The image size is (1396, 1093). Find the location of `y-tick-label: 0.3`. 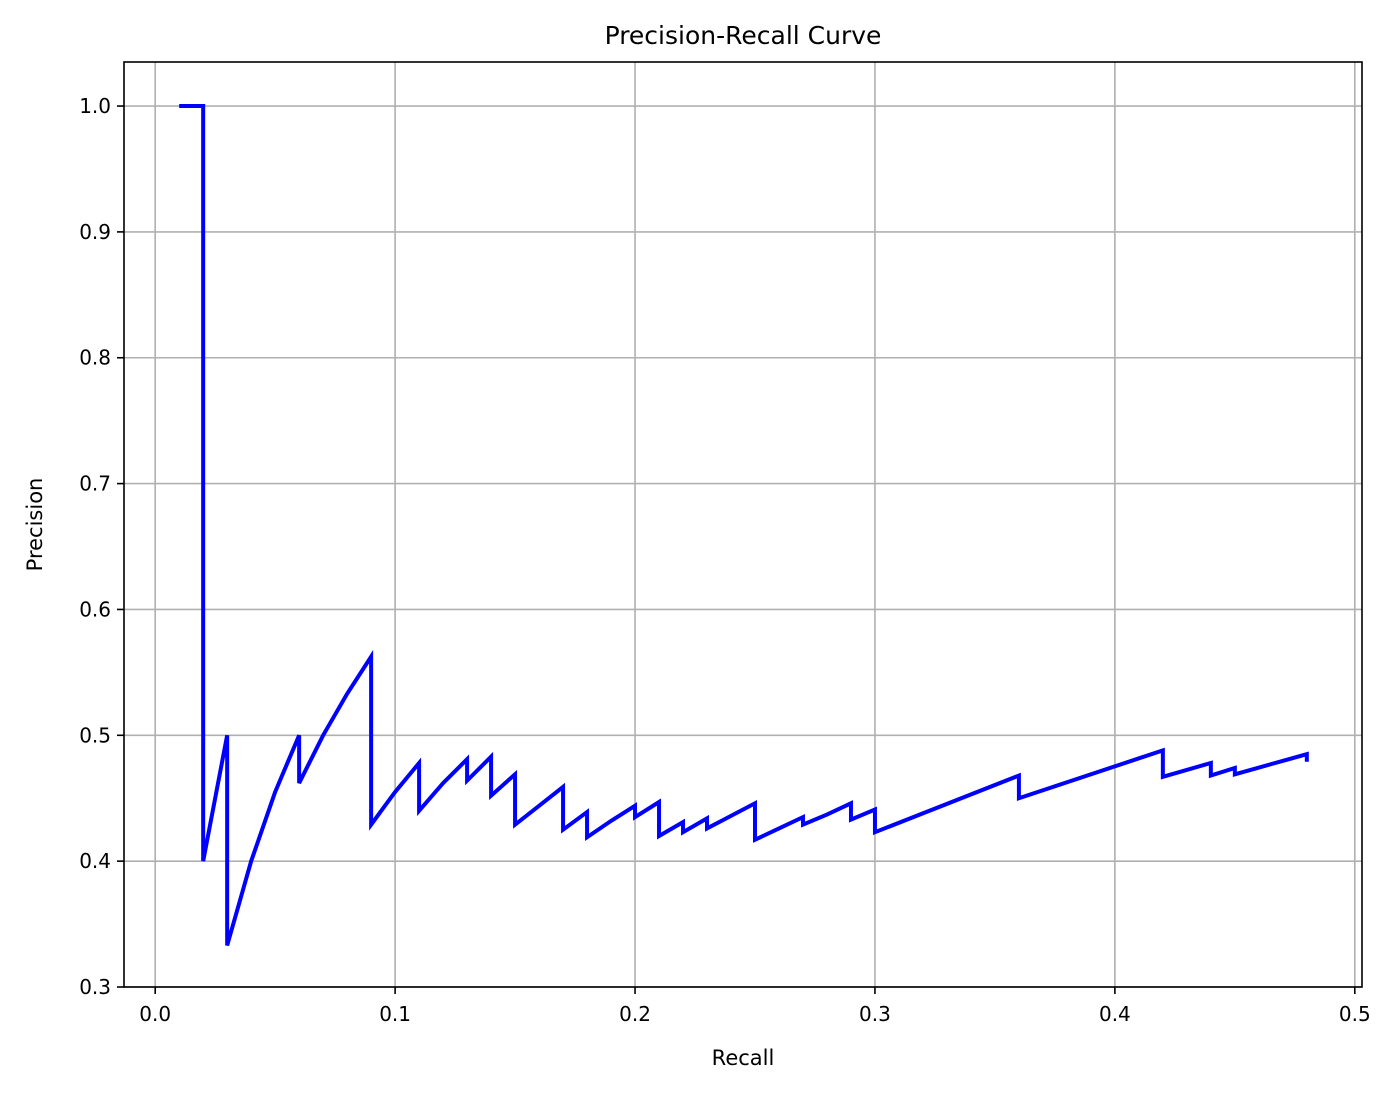

y-tick-label: 0.3 is located at coordinates (95, 987).